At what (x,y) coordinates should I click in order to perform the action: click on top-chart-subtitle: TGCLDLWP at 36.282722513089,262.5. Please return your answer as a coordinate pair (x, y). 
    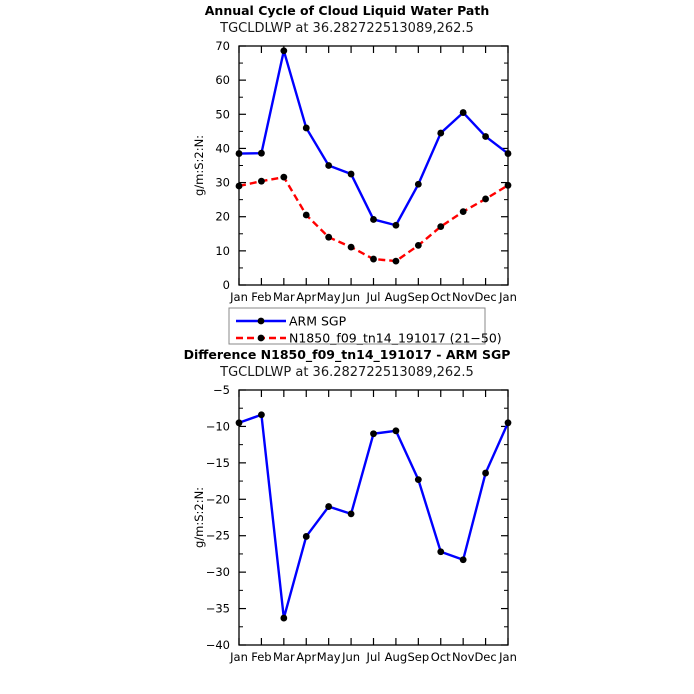
    Looking at the image, I should click on (347, 28).